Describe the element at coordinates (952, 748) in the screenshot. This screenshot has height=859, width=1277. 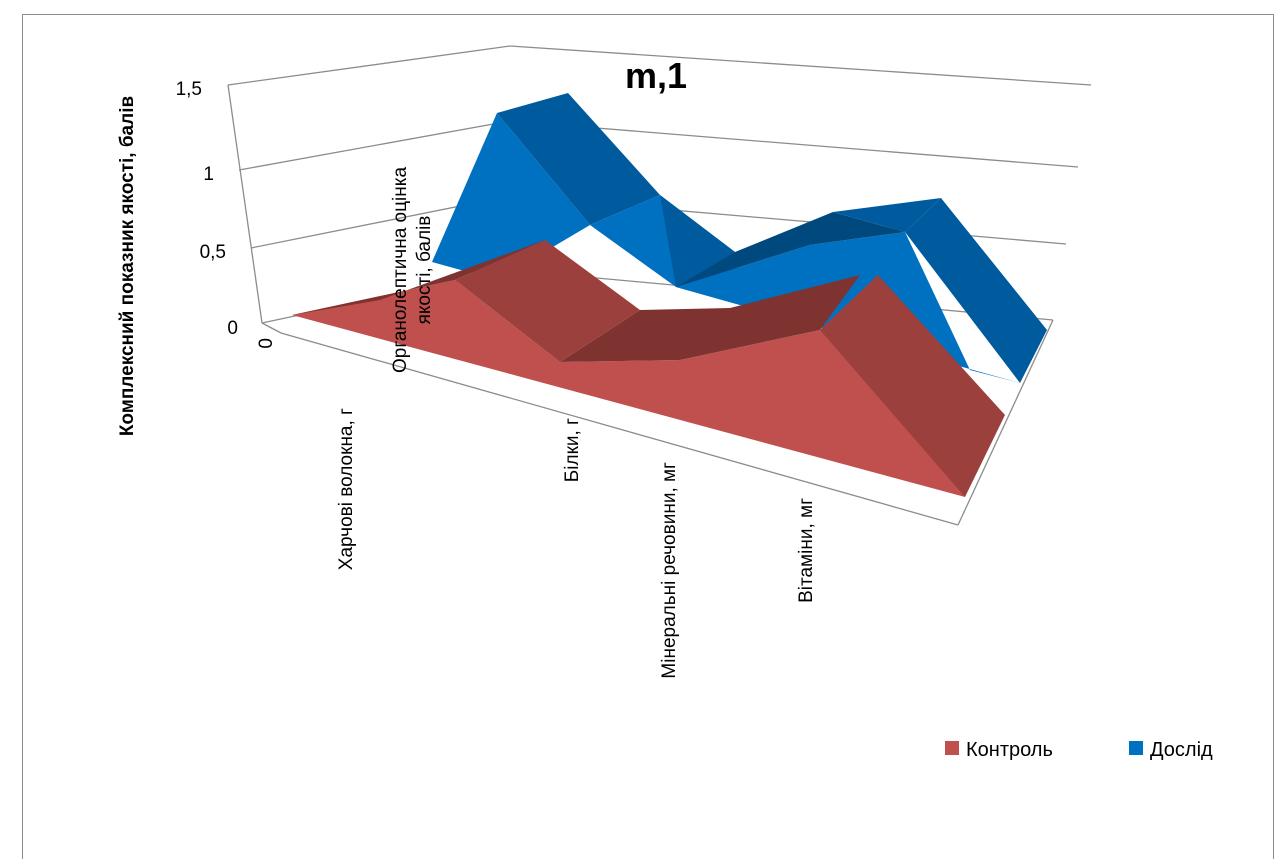
I see `legend-swatch-kontrol` at that location.